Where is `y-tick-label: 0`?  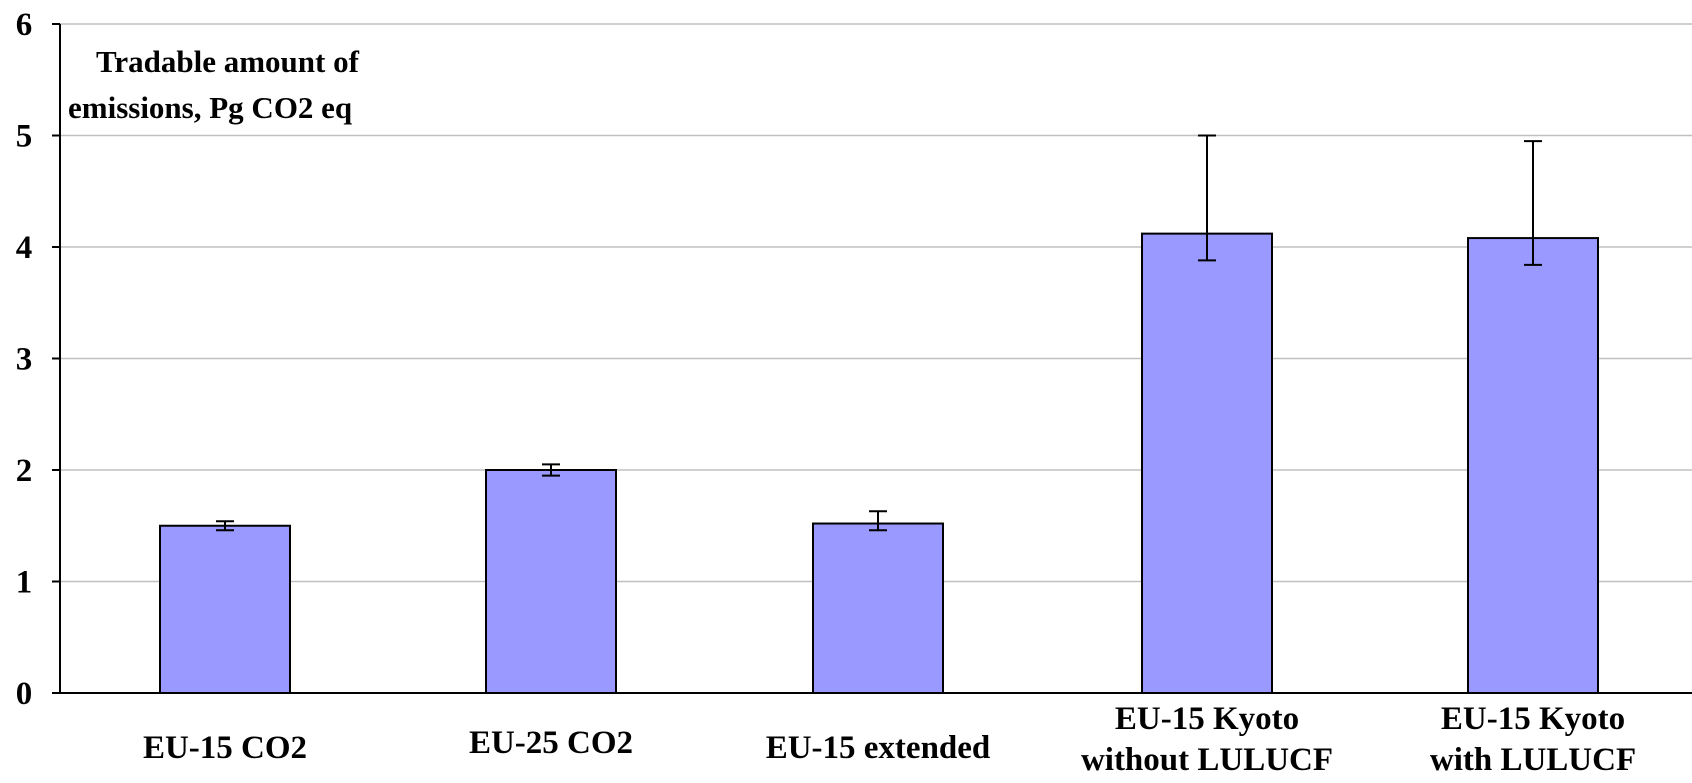
y-tick-label: 0 is located at coordinates (24, 694).